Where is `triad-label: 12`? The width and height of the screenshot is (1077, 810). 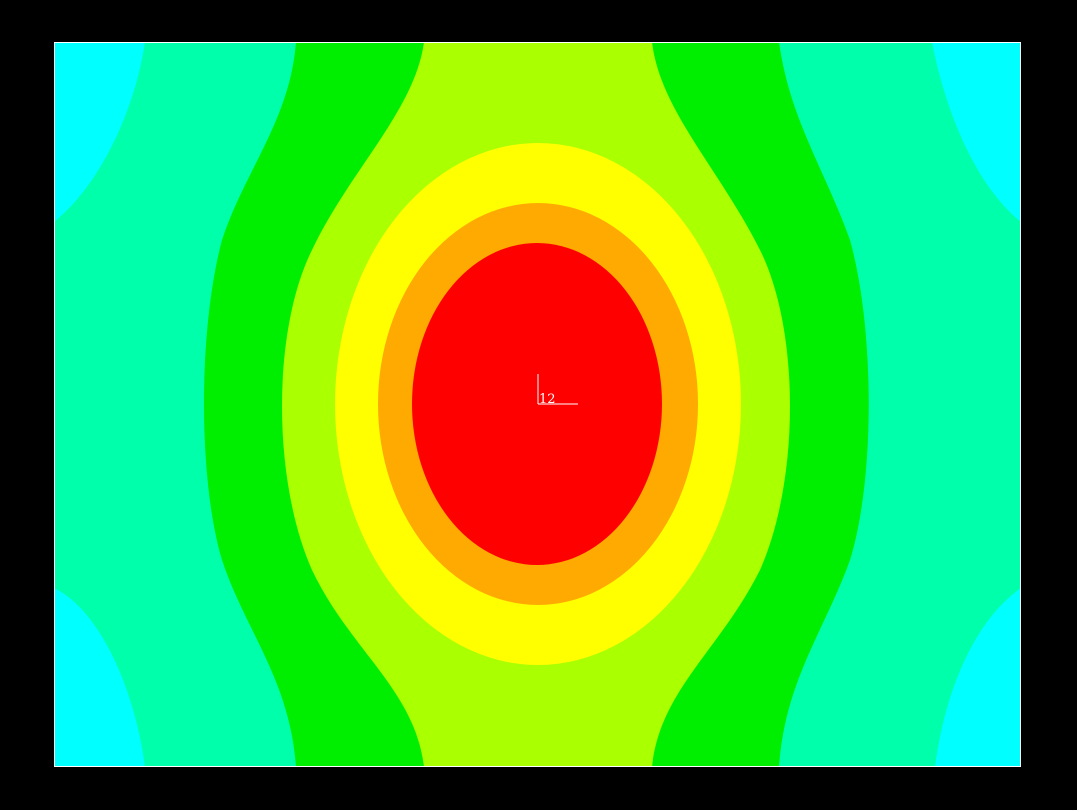 triad-label: 12 is located at coordinates (547, 399).